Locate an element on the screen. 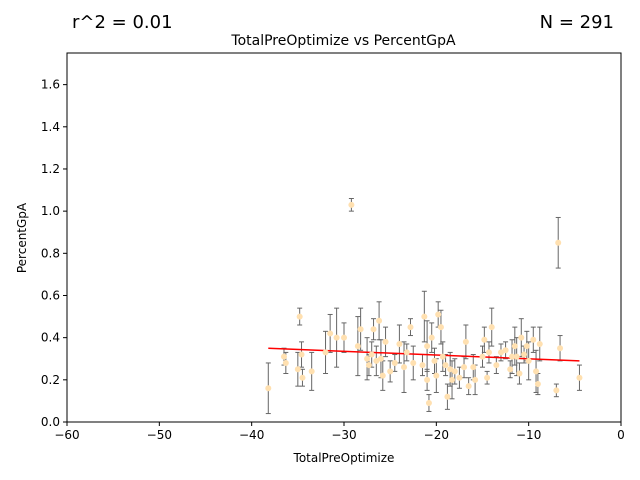 The width and height of the screenshot is (640, 480). y-tick-label: 1.4 is located at coordinates (50, 127).